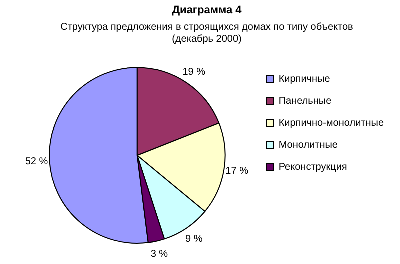 Image resolution: width=400 pixels, height=264 pixels. I want to click on chart-title: Диаграмма 4, so click(207, 10).